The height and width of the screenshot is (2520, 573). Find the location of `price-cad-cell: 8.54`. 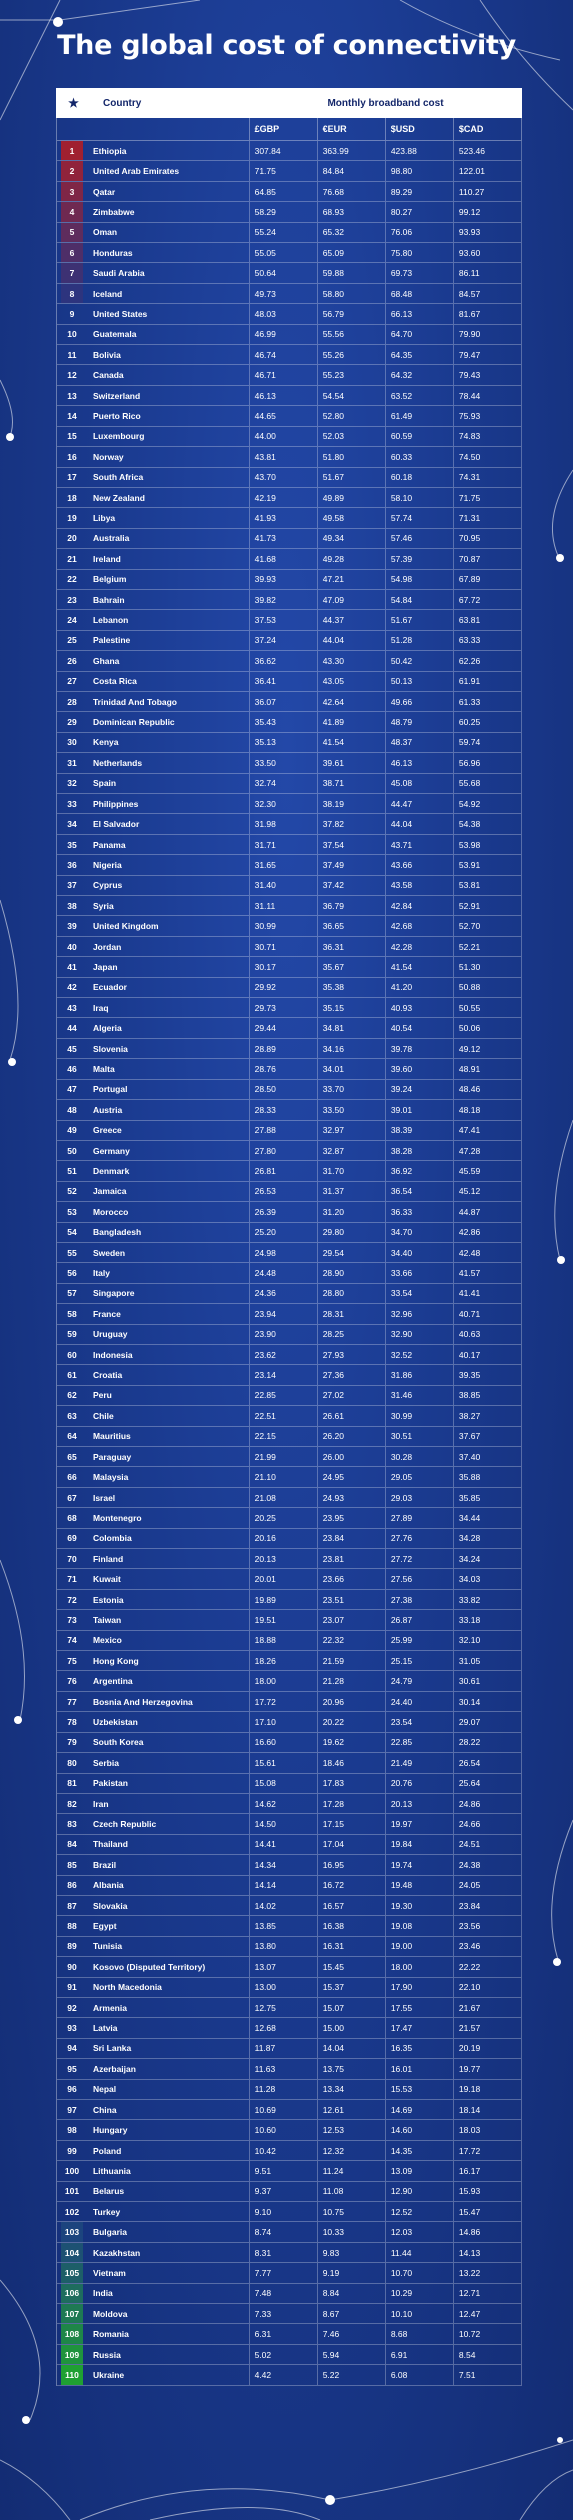

price-cad-cell: 8.54 is located at coordinates (488, 2354).